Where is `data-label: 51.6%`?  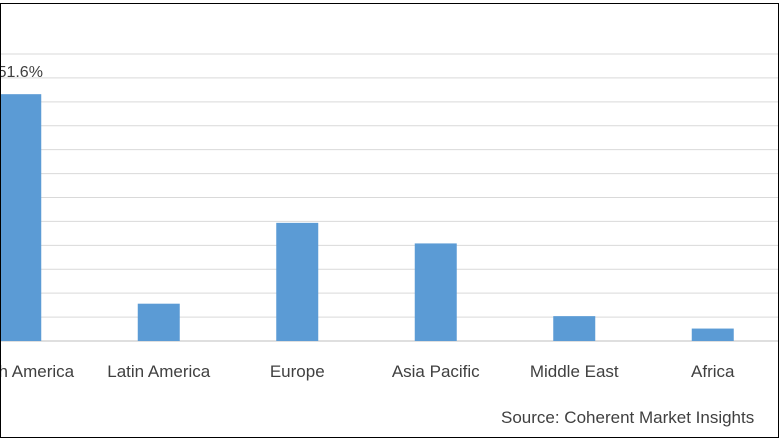
data-label: 51.6% is located at coordinates (22, 72).